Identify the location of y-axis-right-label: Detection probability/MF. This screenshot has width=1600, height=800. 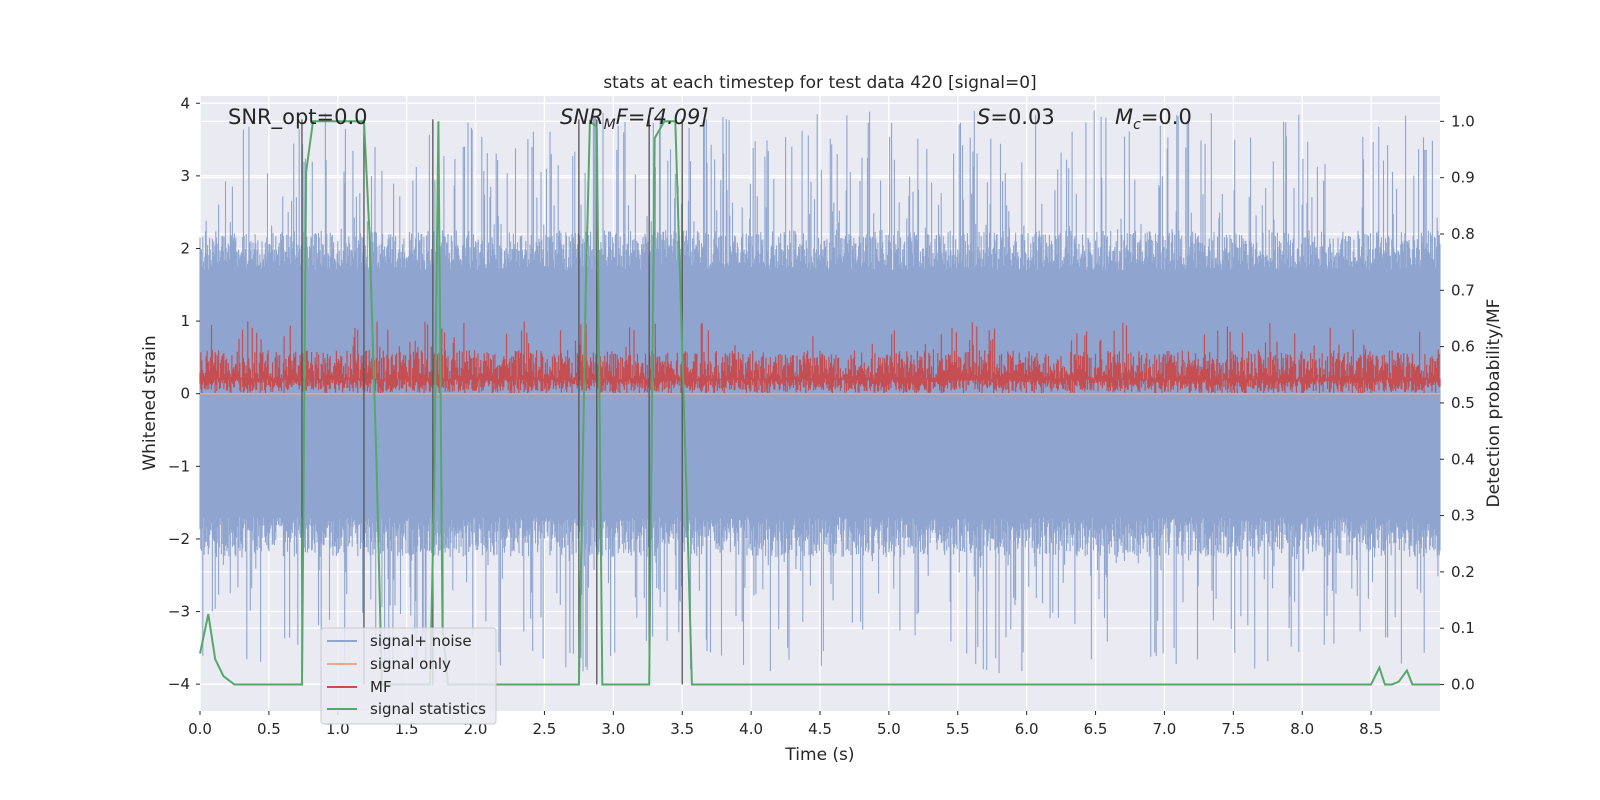
(1494, 403).